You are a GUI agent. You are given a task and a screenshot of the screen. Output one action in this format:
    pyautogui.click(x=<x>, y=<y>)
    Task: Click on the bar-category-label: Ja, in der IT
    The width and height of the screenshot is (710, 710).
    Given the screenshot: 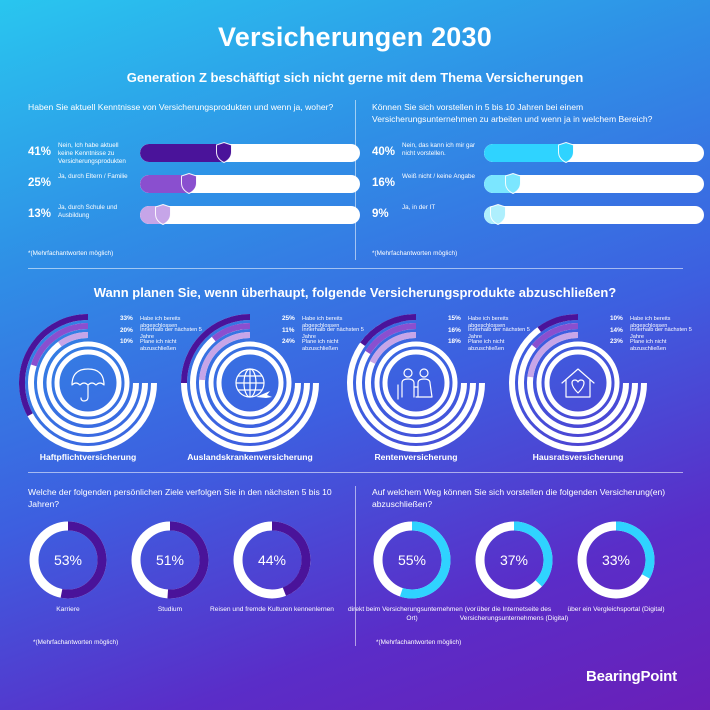 What is the action you would take?
    pyautogui.click(x=419, y=207)
    